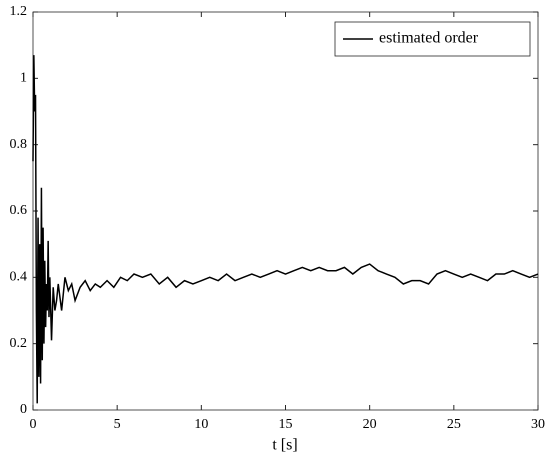  I want to click on x-tick-label: 30, so click(538, 424).